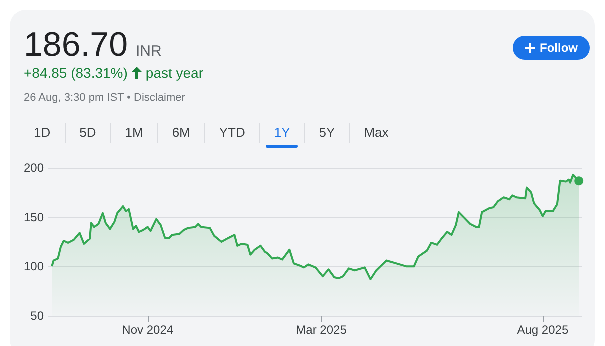  Describe the element at coordinates (149, 51) in the screenshot. I see `chart-subtitle: INR` at that location.